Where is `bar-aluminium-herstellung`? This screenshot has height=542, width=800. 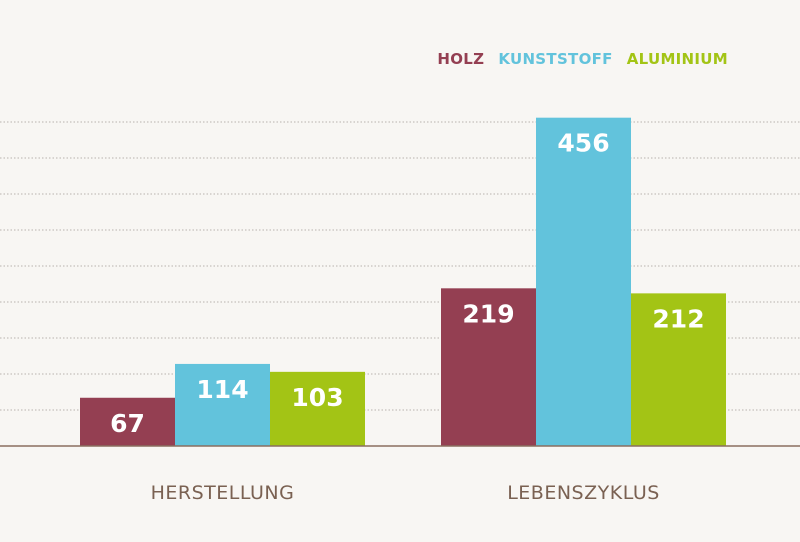
bar-aluminium-herstellung is located at coordinates (317, 408).